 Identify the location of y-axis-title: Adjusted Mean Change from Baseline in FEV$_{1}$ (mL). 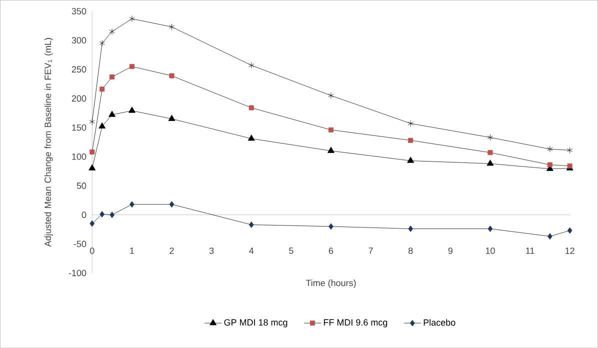
(48, 142).